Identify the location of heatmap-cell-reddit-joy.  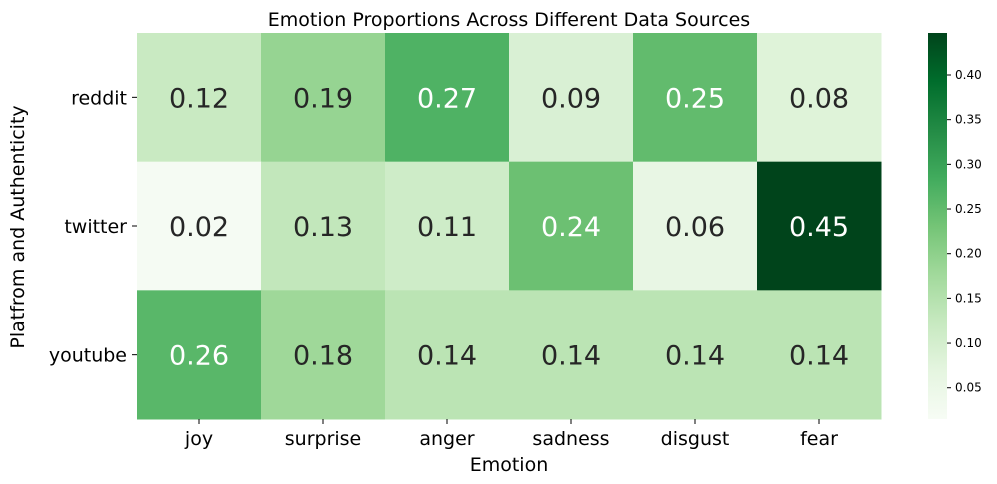
(199, 98).